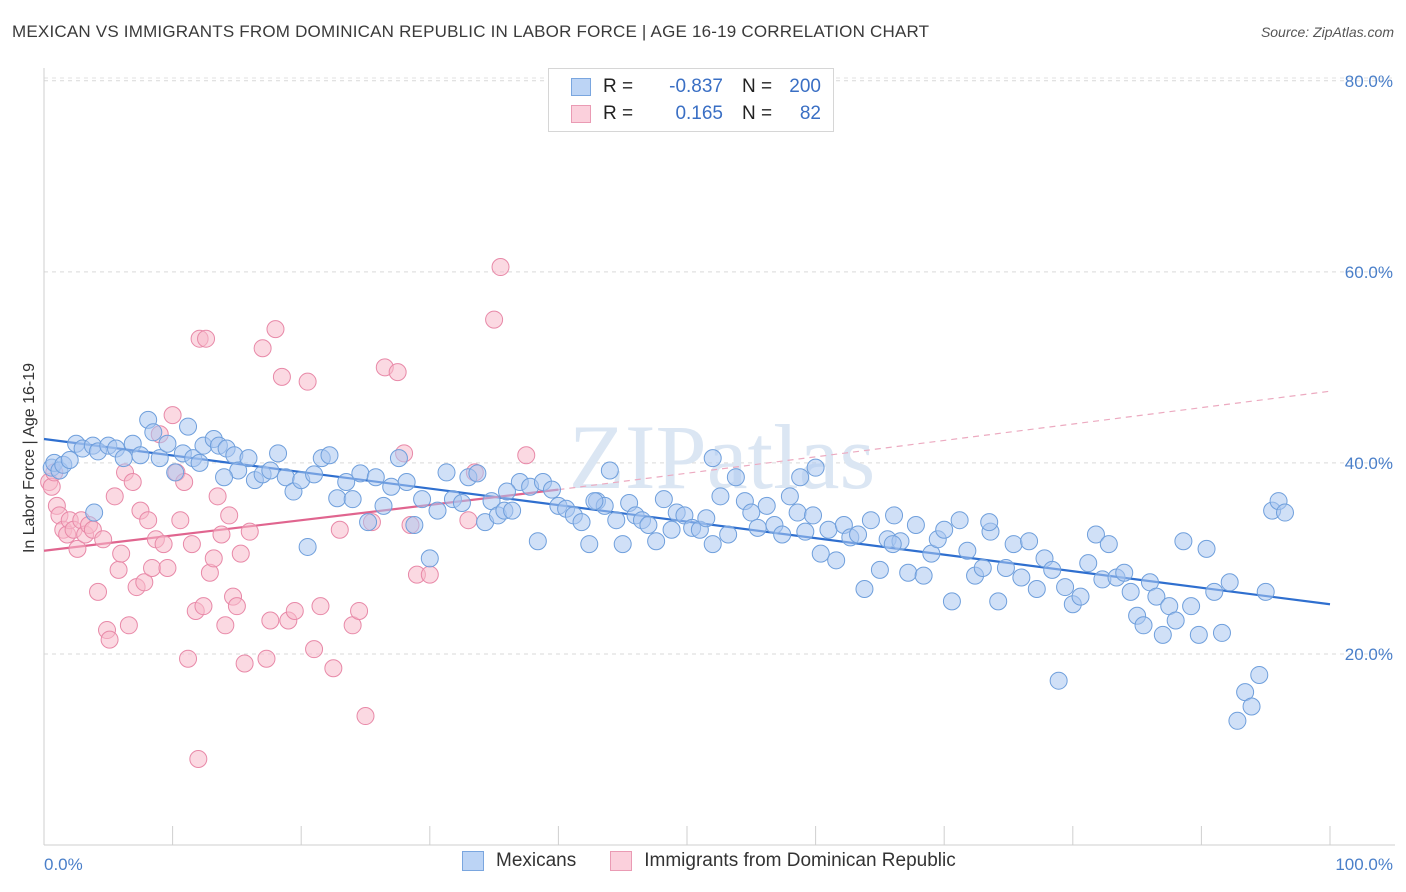 The width and height of the screenshot is (1406, 892). I want to click on correlation-legend: R = -0.837 N = 200 R = 0.165 N = 82, so click(691, 100).